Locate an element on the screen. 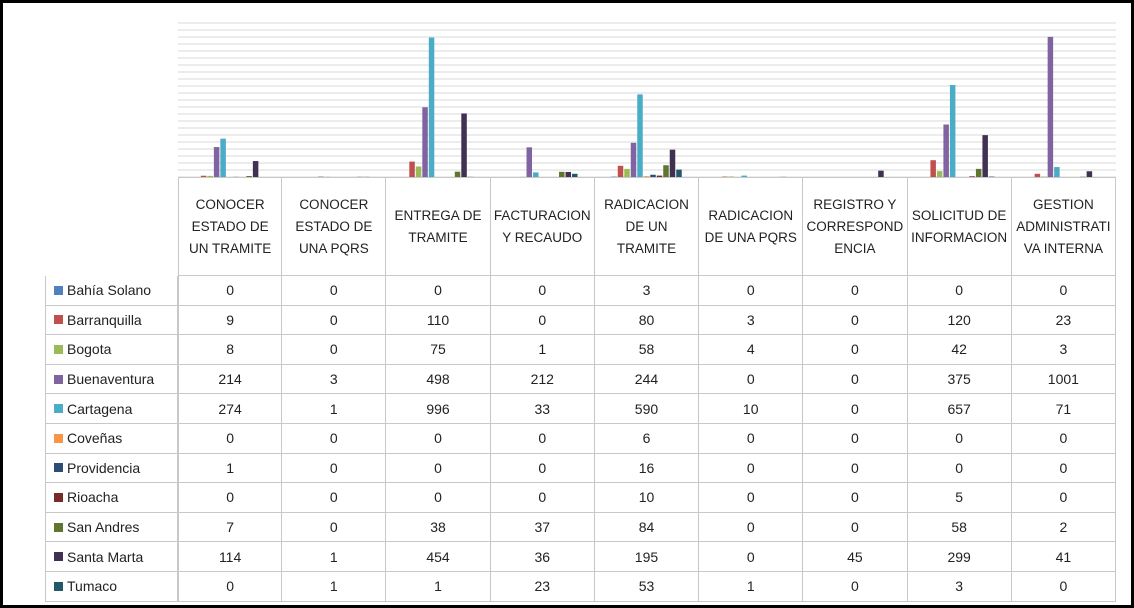  table-value: 84 is located at coordinates (647, 527).